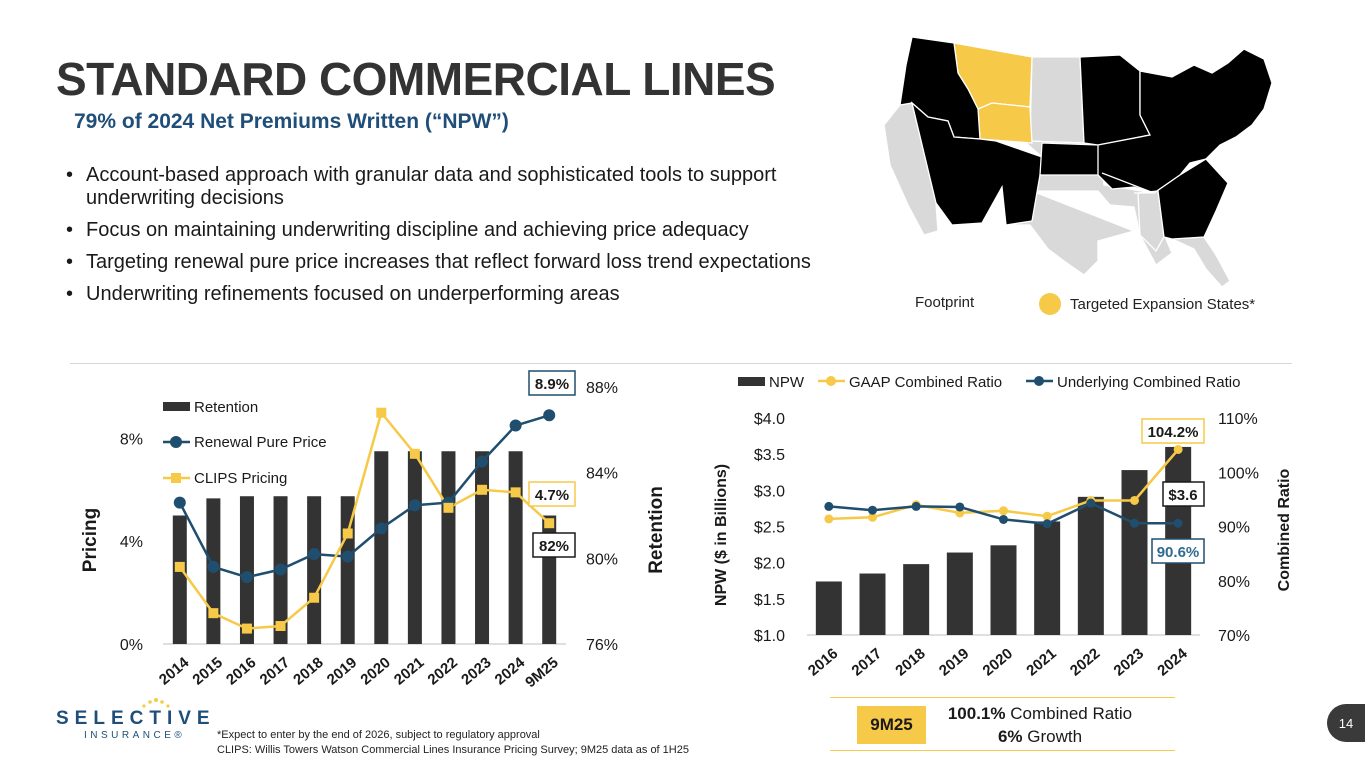  I want to click on footprint-legend-label: Footprint, so click(945, 302).